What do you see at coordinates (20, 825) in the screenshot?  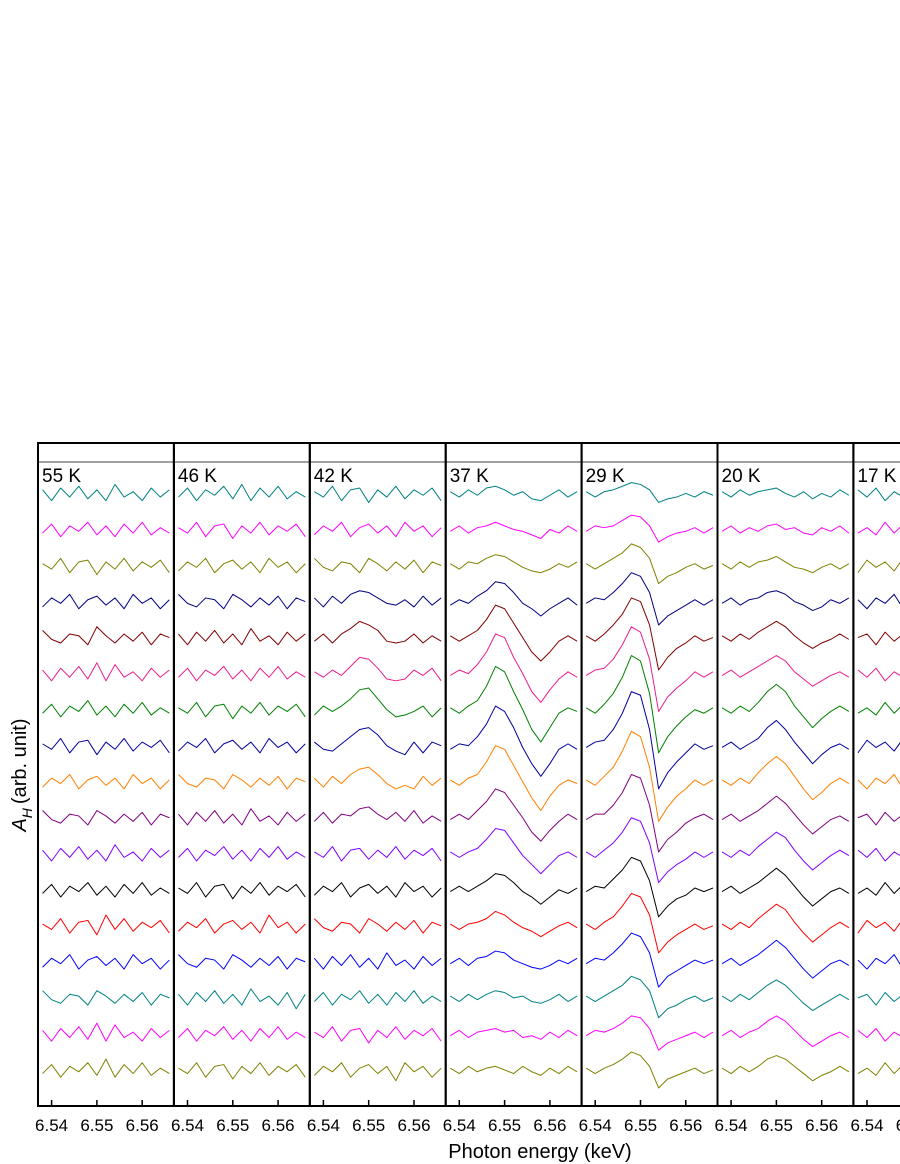 I see `y-axis-symbol: A` at bounding box center [20, 825].